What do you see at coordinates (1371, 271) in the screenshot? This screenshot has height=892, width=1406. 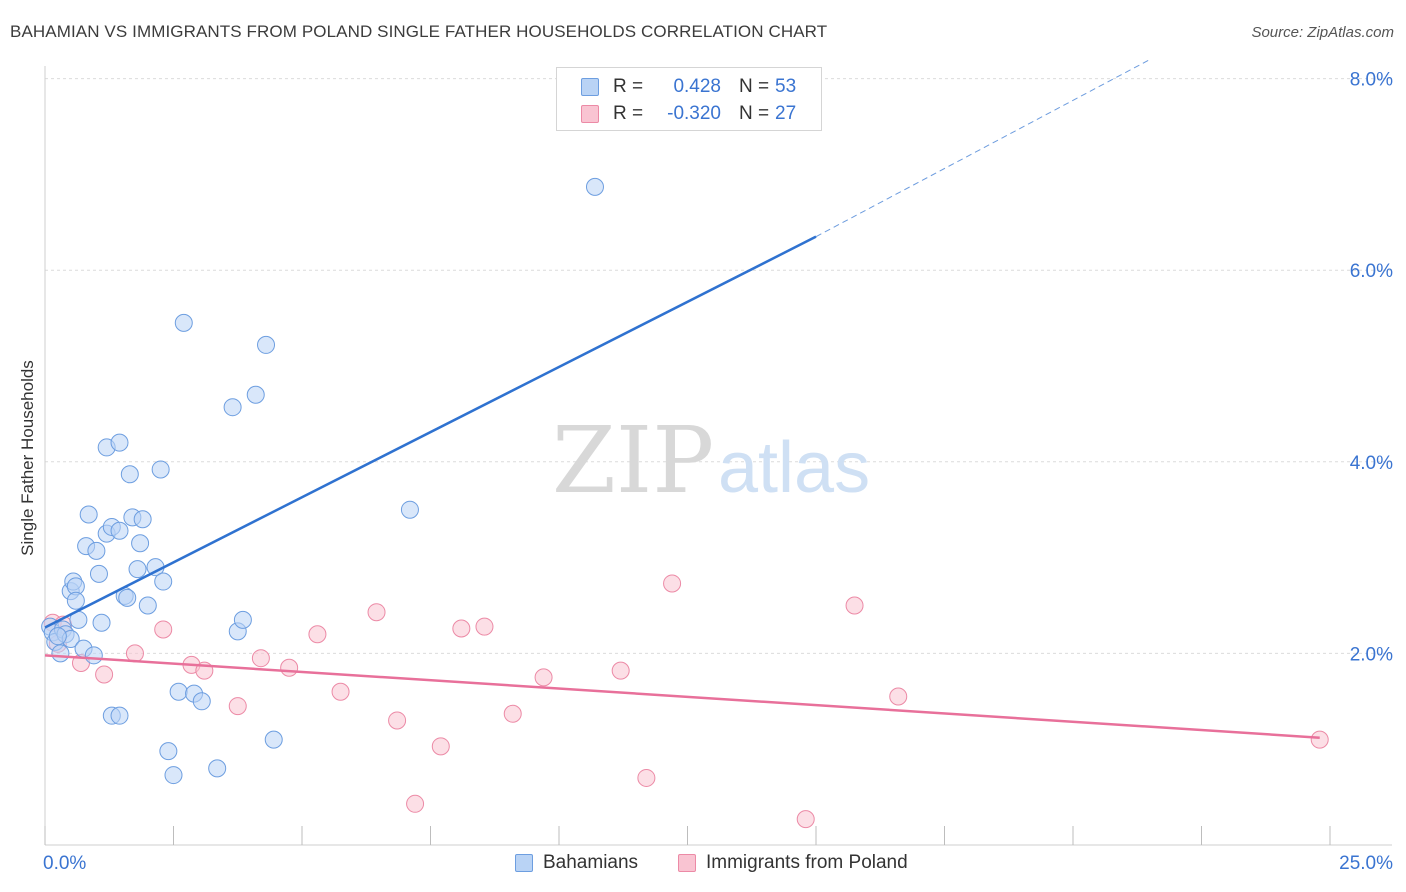 I see `y-tick-label: 6.0%` at bounding box center [1371, 271].